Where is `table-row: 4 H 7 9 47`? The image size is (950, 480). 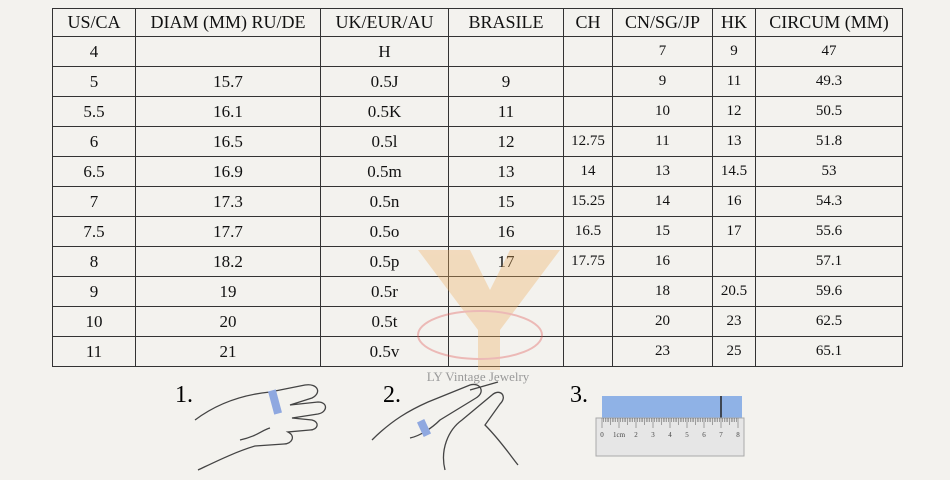 table-row: 4 H 7 9 47 is located at coordinates (477, 51).